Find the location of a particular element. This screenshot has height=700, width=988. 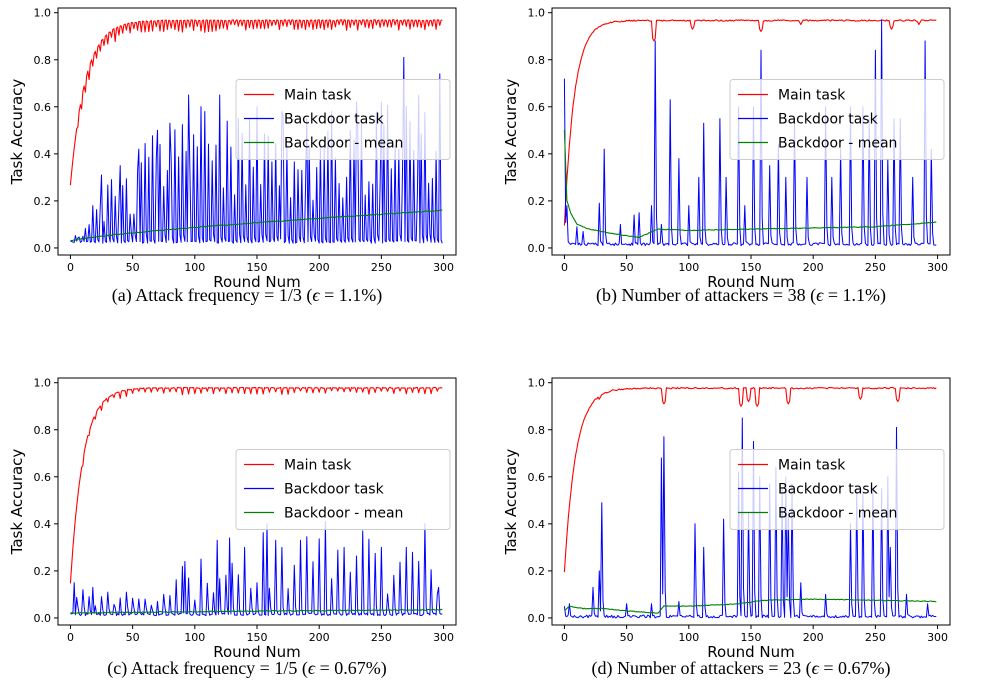

caption-c: (c) Attack frequency = 1/5 (ϵ = 0.67%) is located at coordinates (247, 668).